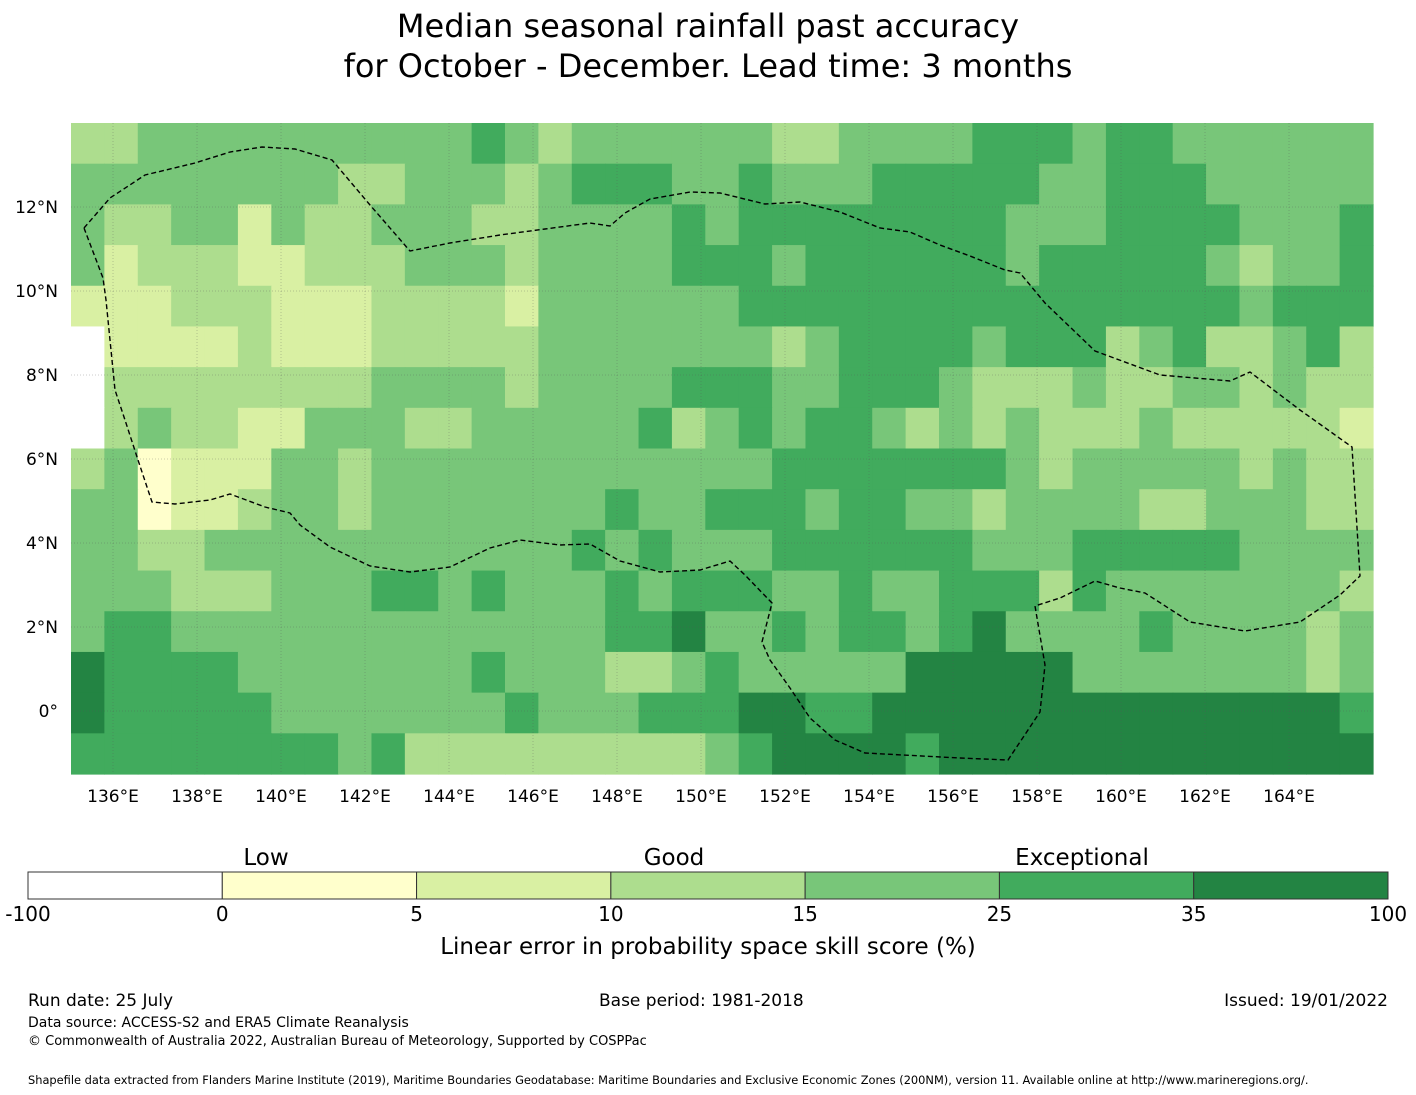  I want to click on longitude-tick-label: 136°E, so click(113, 797).